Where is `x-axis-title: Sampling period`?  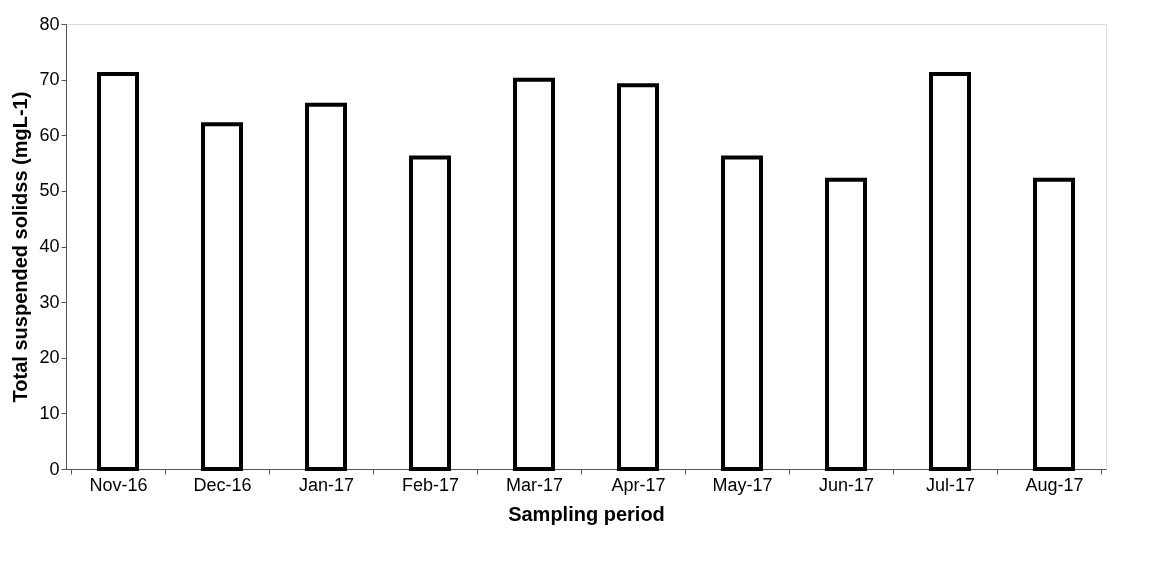 x-axis-title: Sampling period is located at coordinates (586, 513).